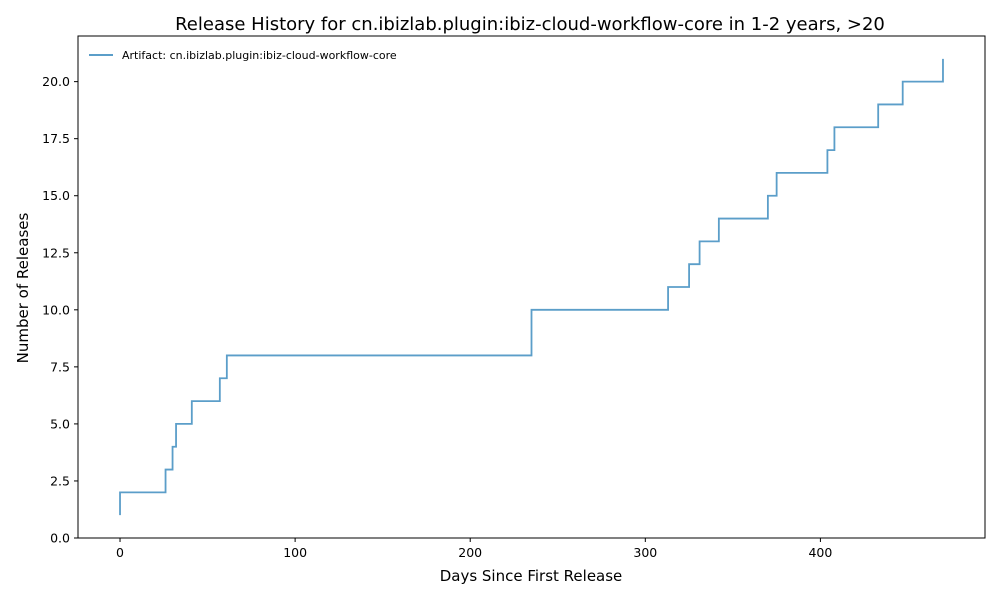  What do you see at coordinates (56, 138) in the screenshot?
I see `y-tick-label: 17.5` at bounding box center [56, 138].